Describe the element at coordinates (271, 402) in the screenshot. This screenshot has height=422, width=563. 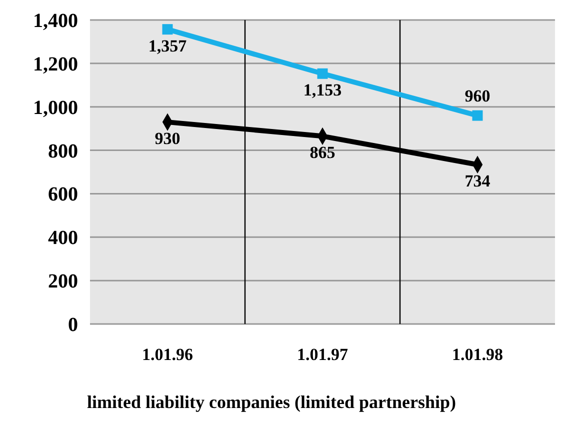
I see `x-axis-title: limited liability companies (limited partnership)` at that location.